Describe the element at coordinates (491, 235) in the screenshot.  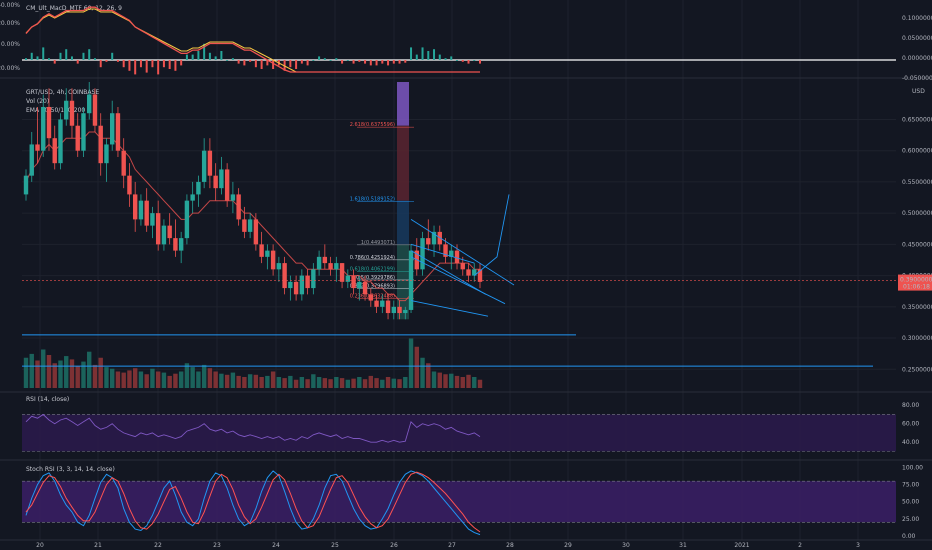
I see `projection-path` at that location.